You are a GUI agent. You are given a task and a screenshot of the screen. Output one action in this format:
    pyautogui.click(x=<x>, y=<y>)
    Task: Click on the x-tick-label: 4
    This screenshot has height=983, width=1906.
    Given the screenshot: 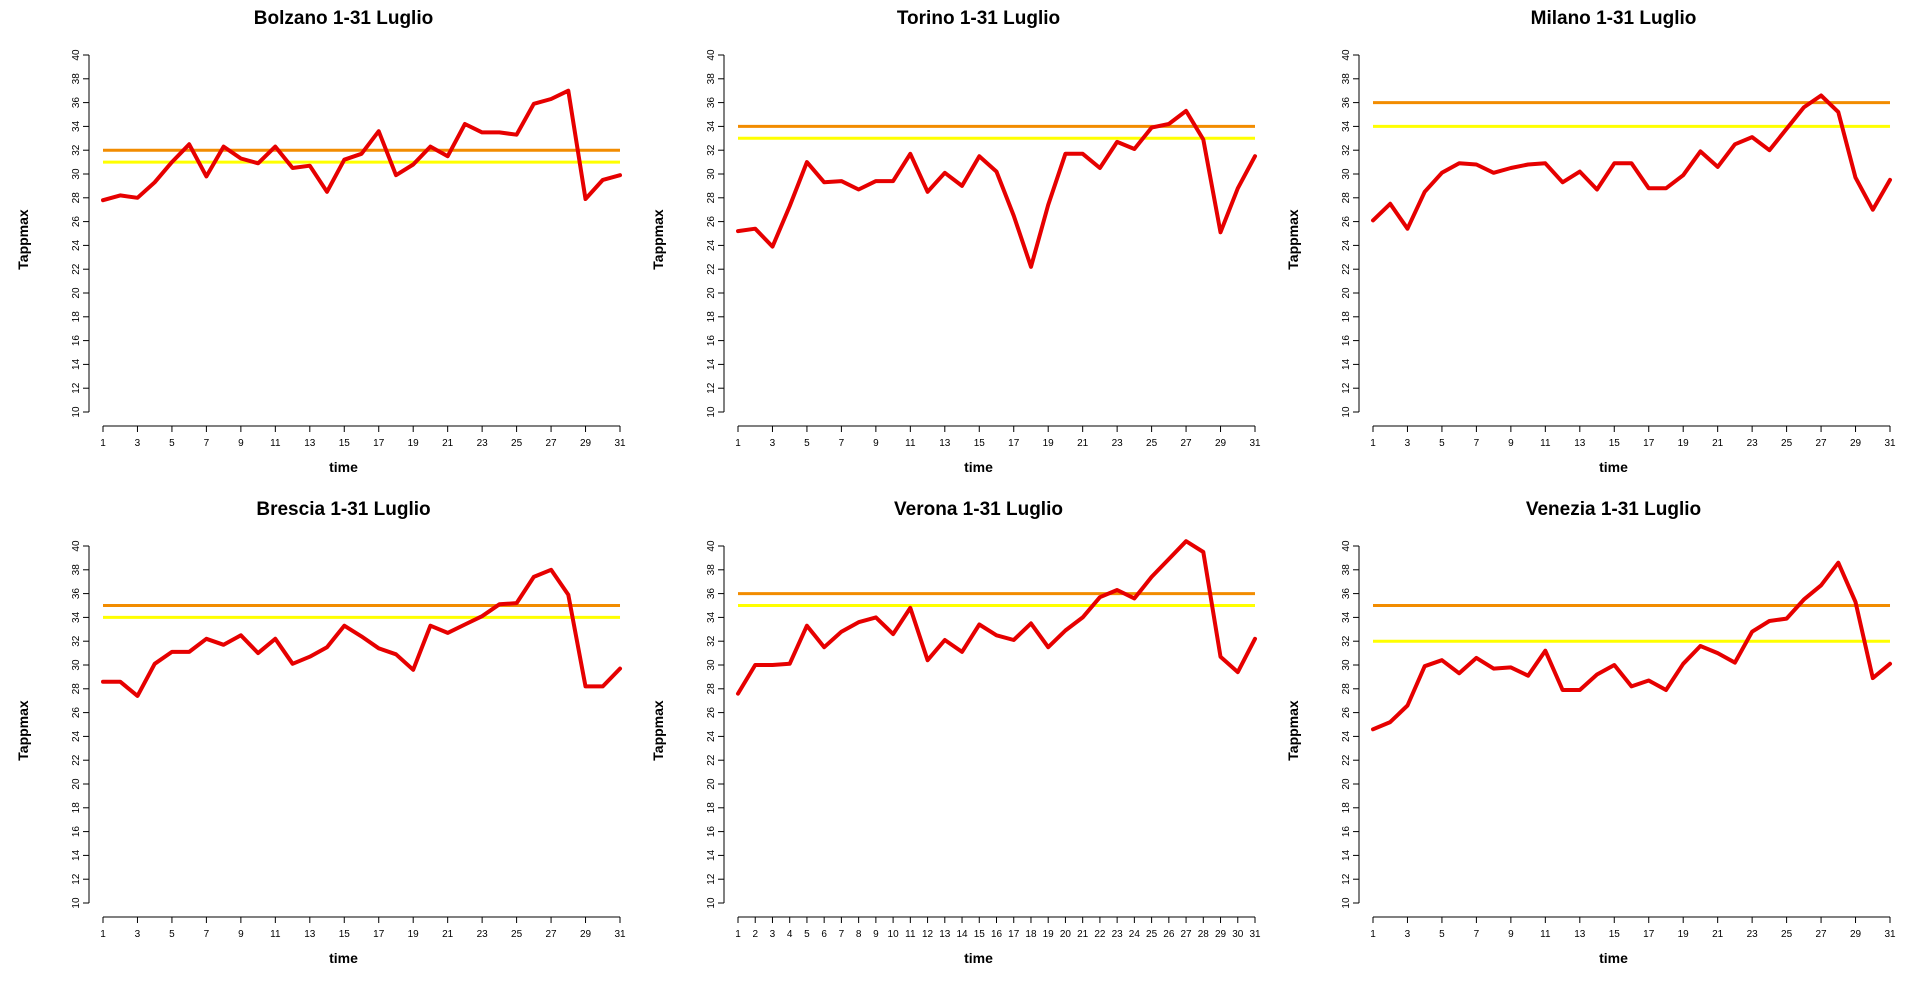 What is the action you would take?
    pyautogui.click(x=790, y=934)
    